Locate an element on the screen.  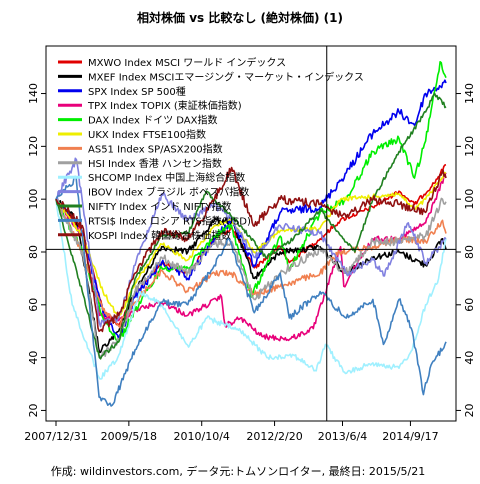
legend-label: HSI Index 香港 ハンセン指数 is located at coordinates (155, 163).